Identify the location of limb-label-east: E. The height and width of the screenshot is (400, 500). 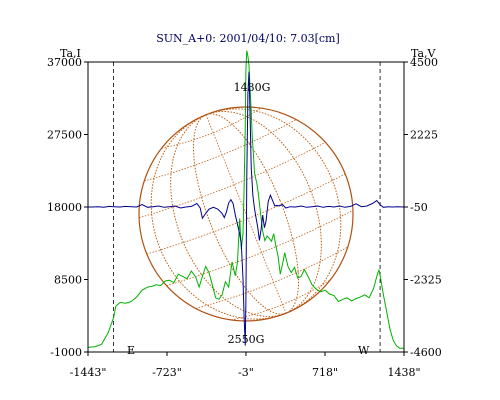
(131, 350).